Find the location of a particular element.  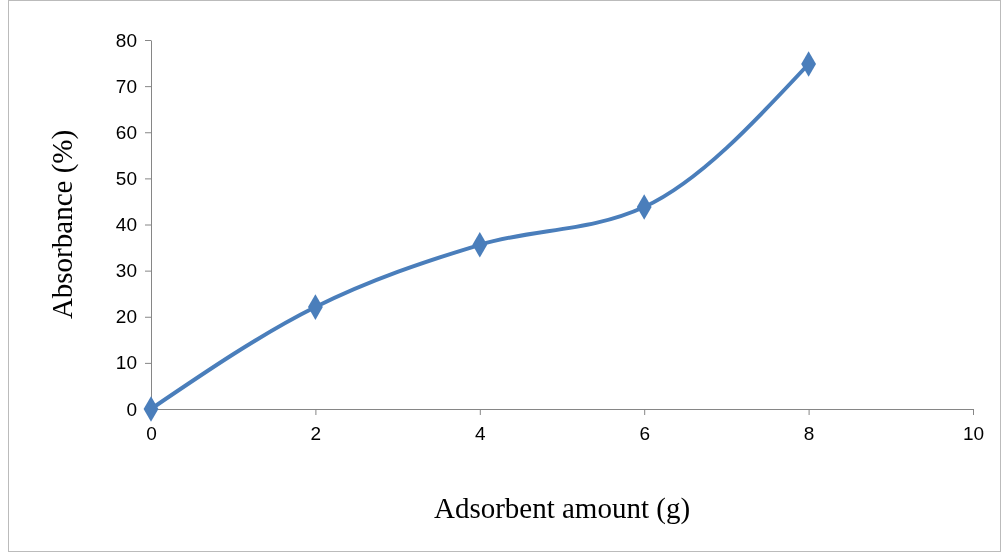

x-tick-label: 10 is located at coordinates (973, 434).